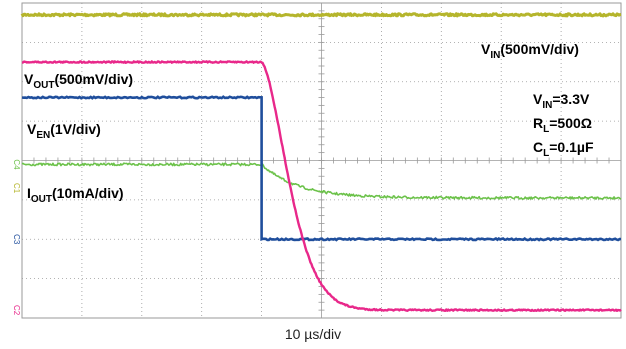 This screenshot has height=349, width=626. Describe the element at coordinates (530, 51) in the screenshot. I see `vin-scale-label: VIN(500mV/div)` at that location.